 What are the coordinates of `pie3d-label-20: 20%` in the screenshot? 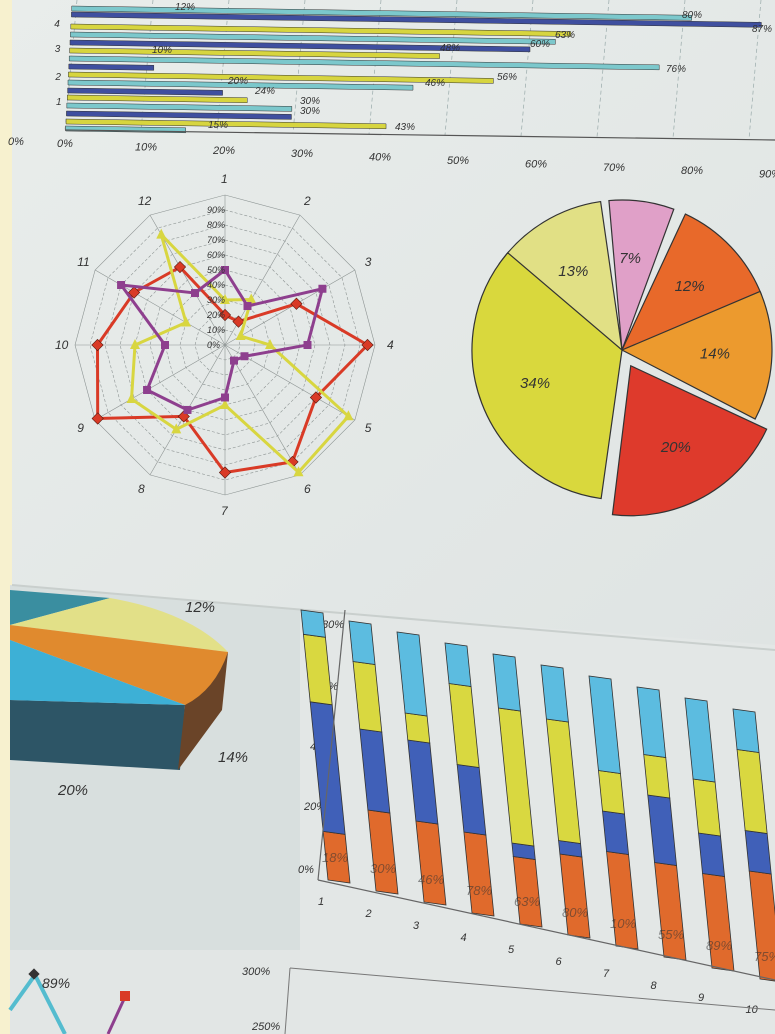 It's located at (72, 790).